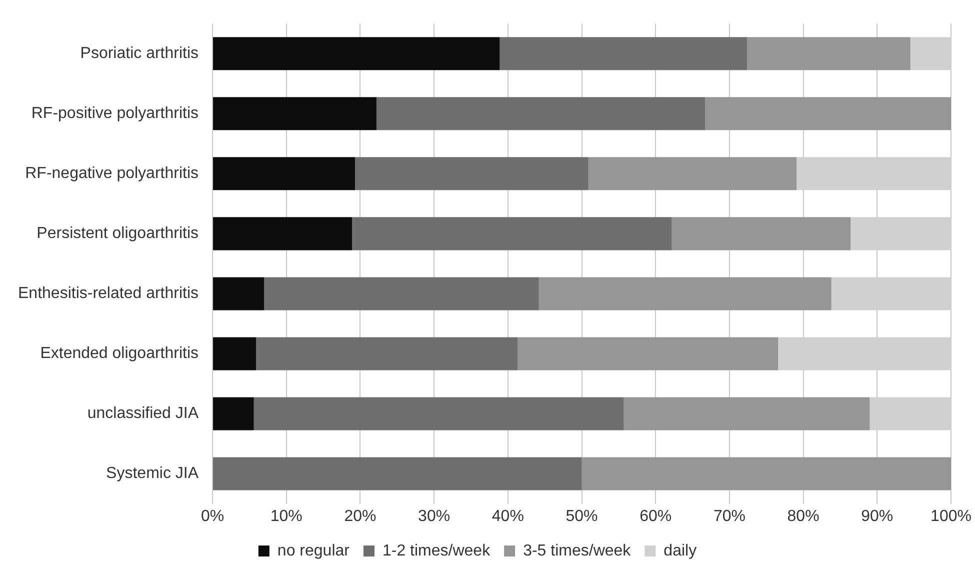 This screenshot has height=571, width=975. Describe the element at coordinates (360, 516) in the screenshot. I see `x-tick-label: 20%` at that location.